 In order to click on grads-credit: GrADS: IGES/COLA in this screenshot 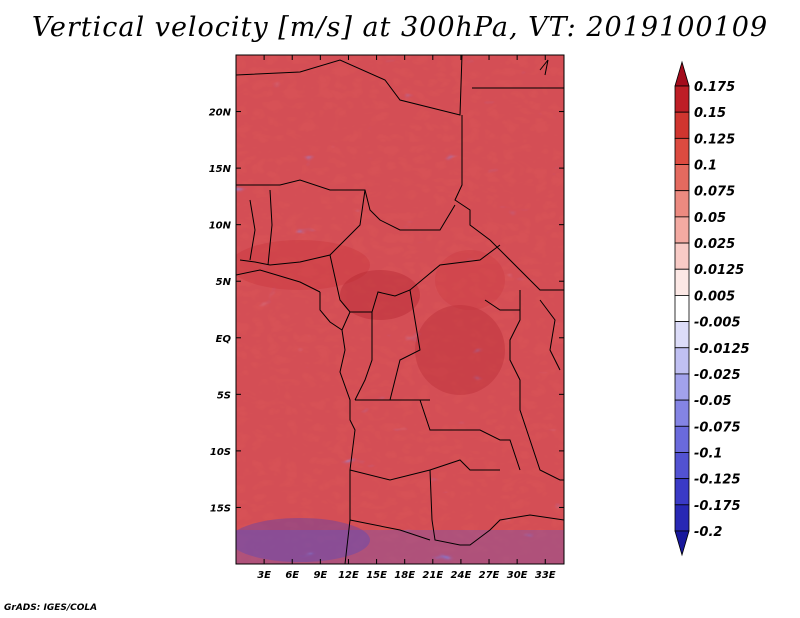, I will do `click(51, 608)`.